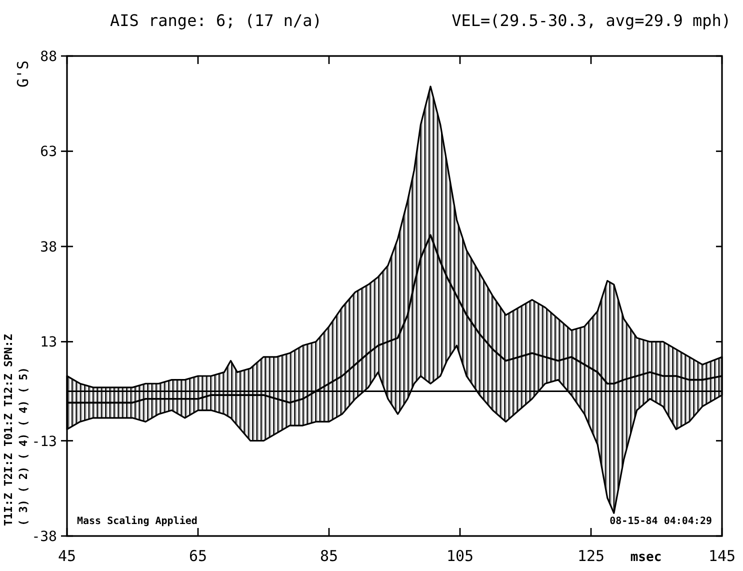 The height and width of the screenshot is (571, 743). What do you see at coordinates (591, 20) in the screenshot?
I see `chart-subtitle: VEL=(29.5-30.3, avg=29.9 mph)` at bounding box center [591, 20].